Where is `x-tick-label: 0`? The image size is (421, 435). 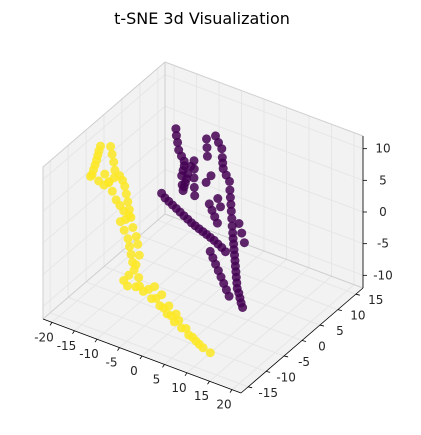
x-tick-label: 0 is located at coordinates (134, 371).